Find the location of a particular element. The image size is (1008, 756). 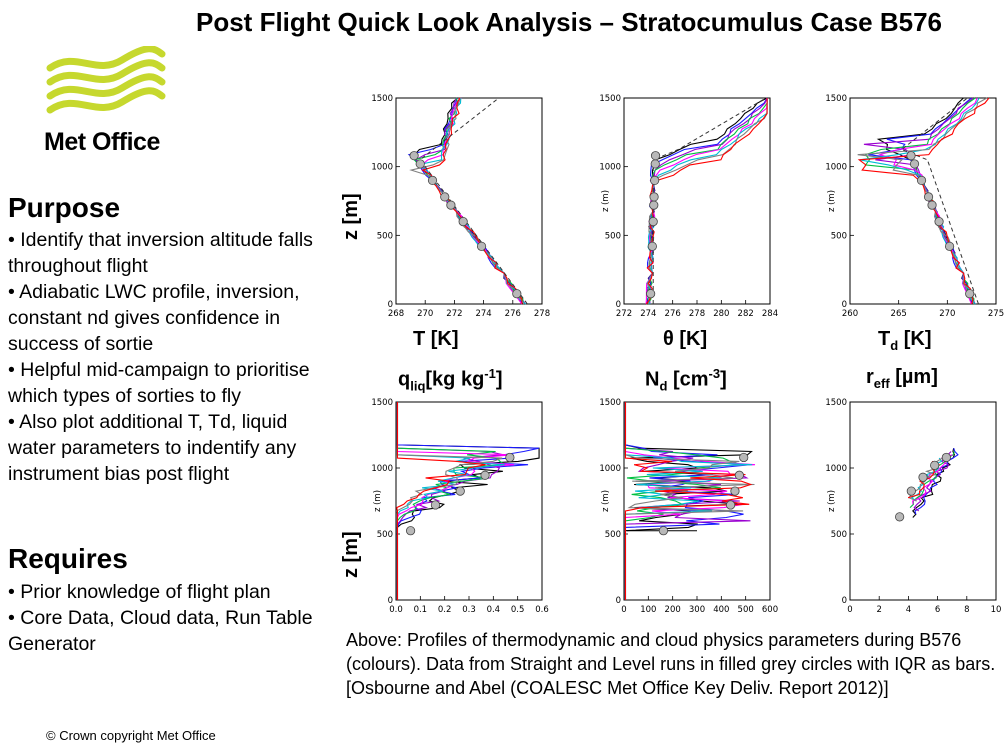

x-tick-label: 300 is located at coordinates (697, 610).